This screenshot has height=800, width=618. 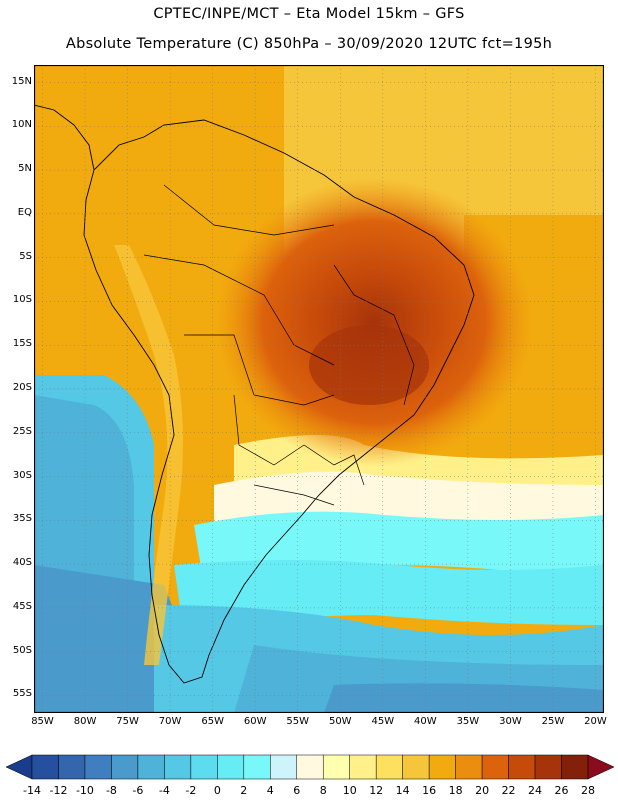 I want to click on field-andes, so click(x=148, y=455).